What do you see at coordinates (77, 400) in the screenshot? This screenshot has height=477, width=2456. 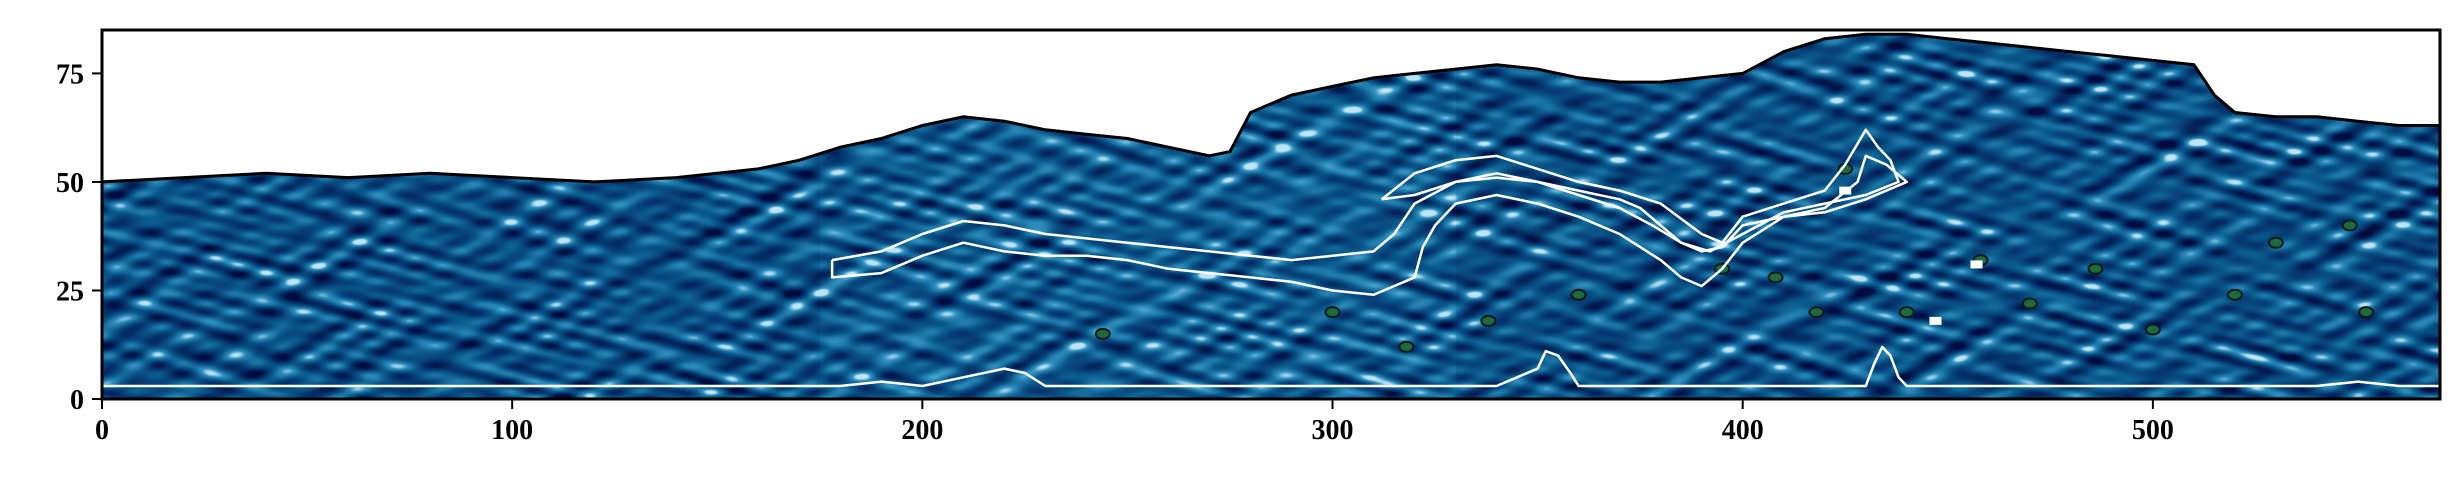 I see `y-tick-label-0: 0` at bounding box center [77, 400].